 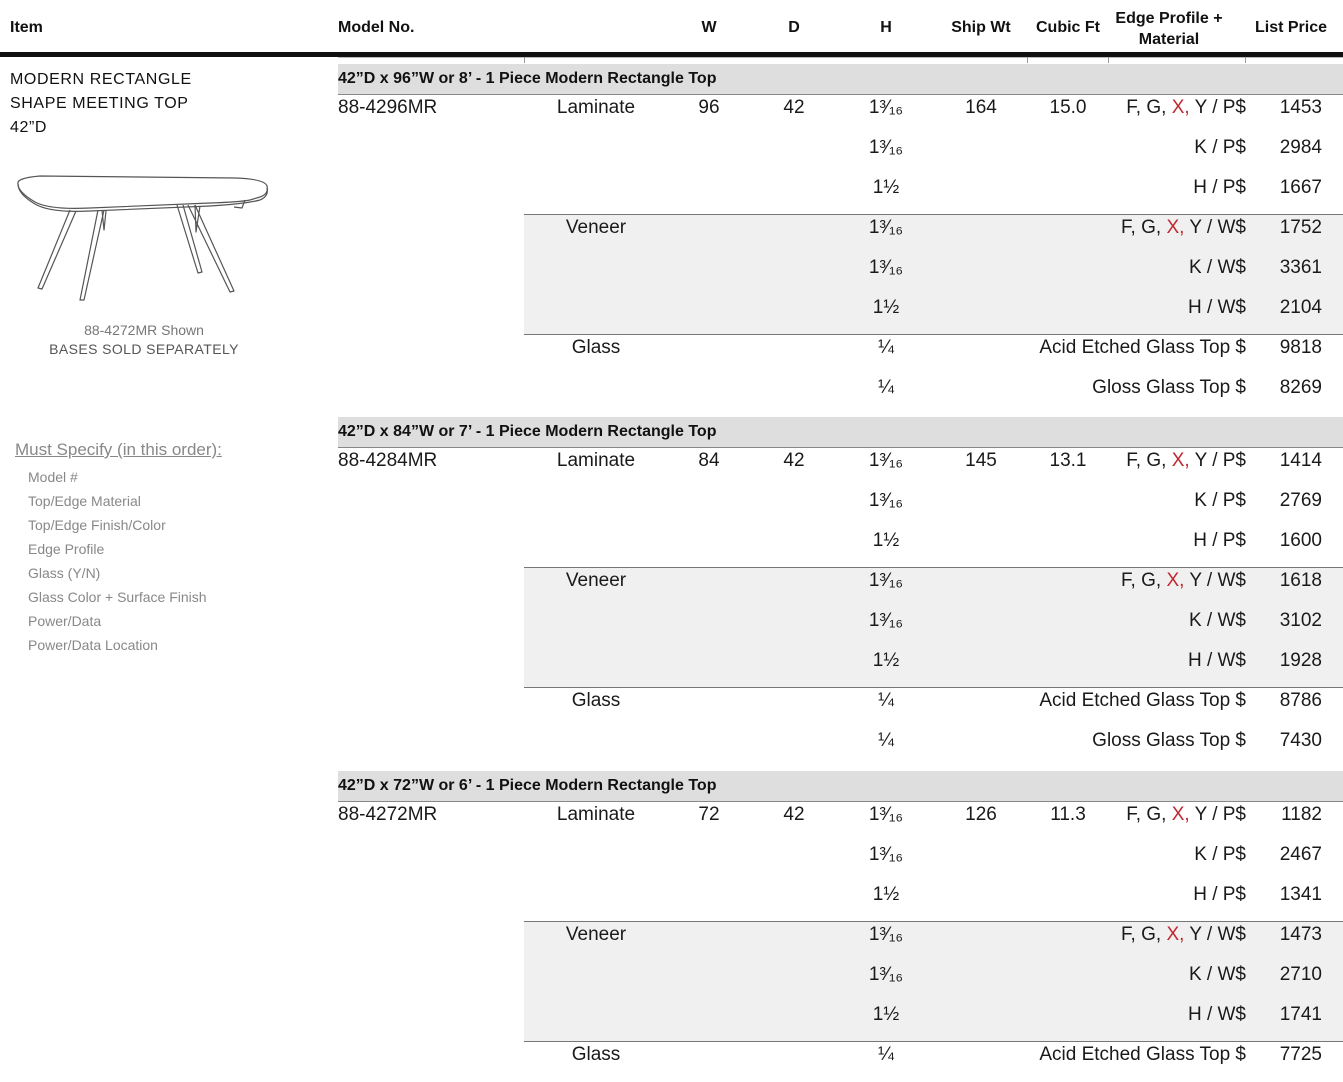 What do you see at coordinates (1300, 307) in the screenshot?
I see `list-price: 2104` at bounding box center [1300, 307].